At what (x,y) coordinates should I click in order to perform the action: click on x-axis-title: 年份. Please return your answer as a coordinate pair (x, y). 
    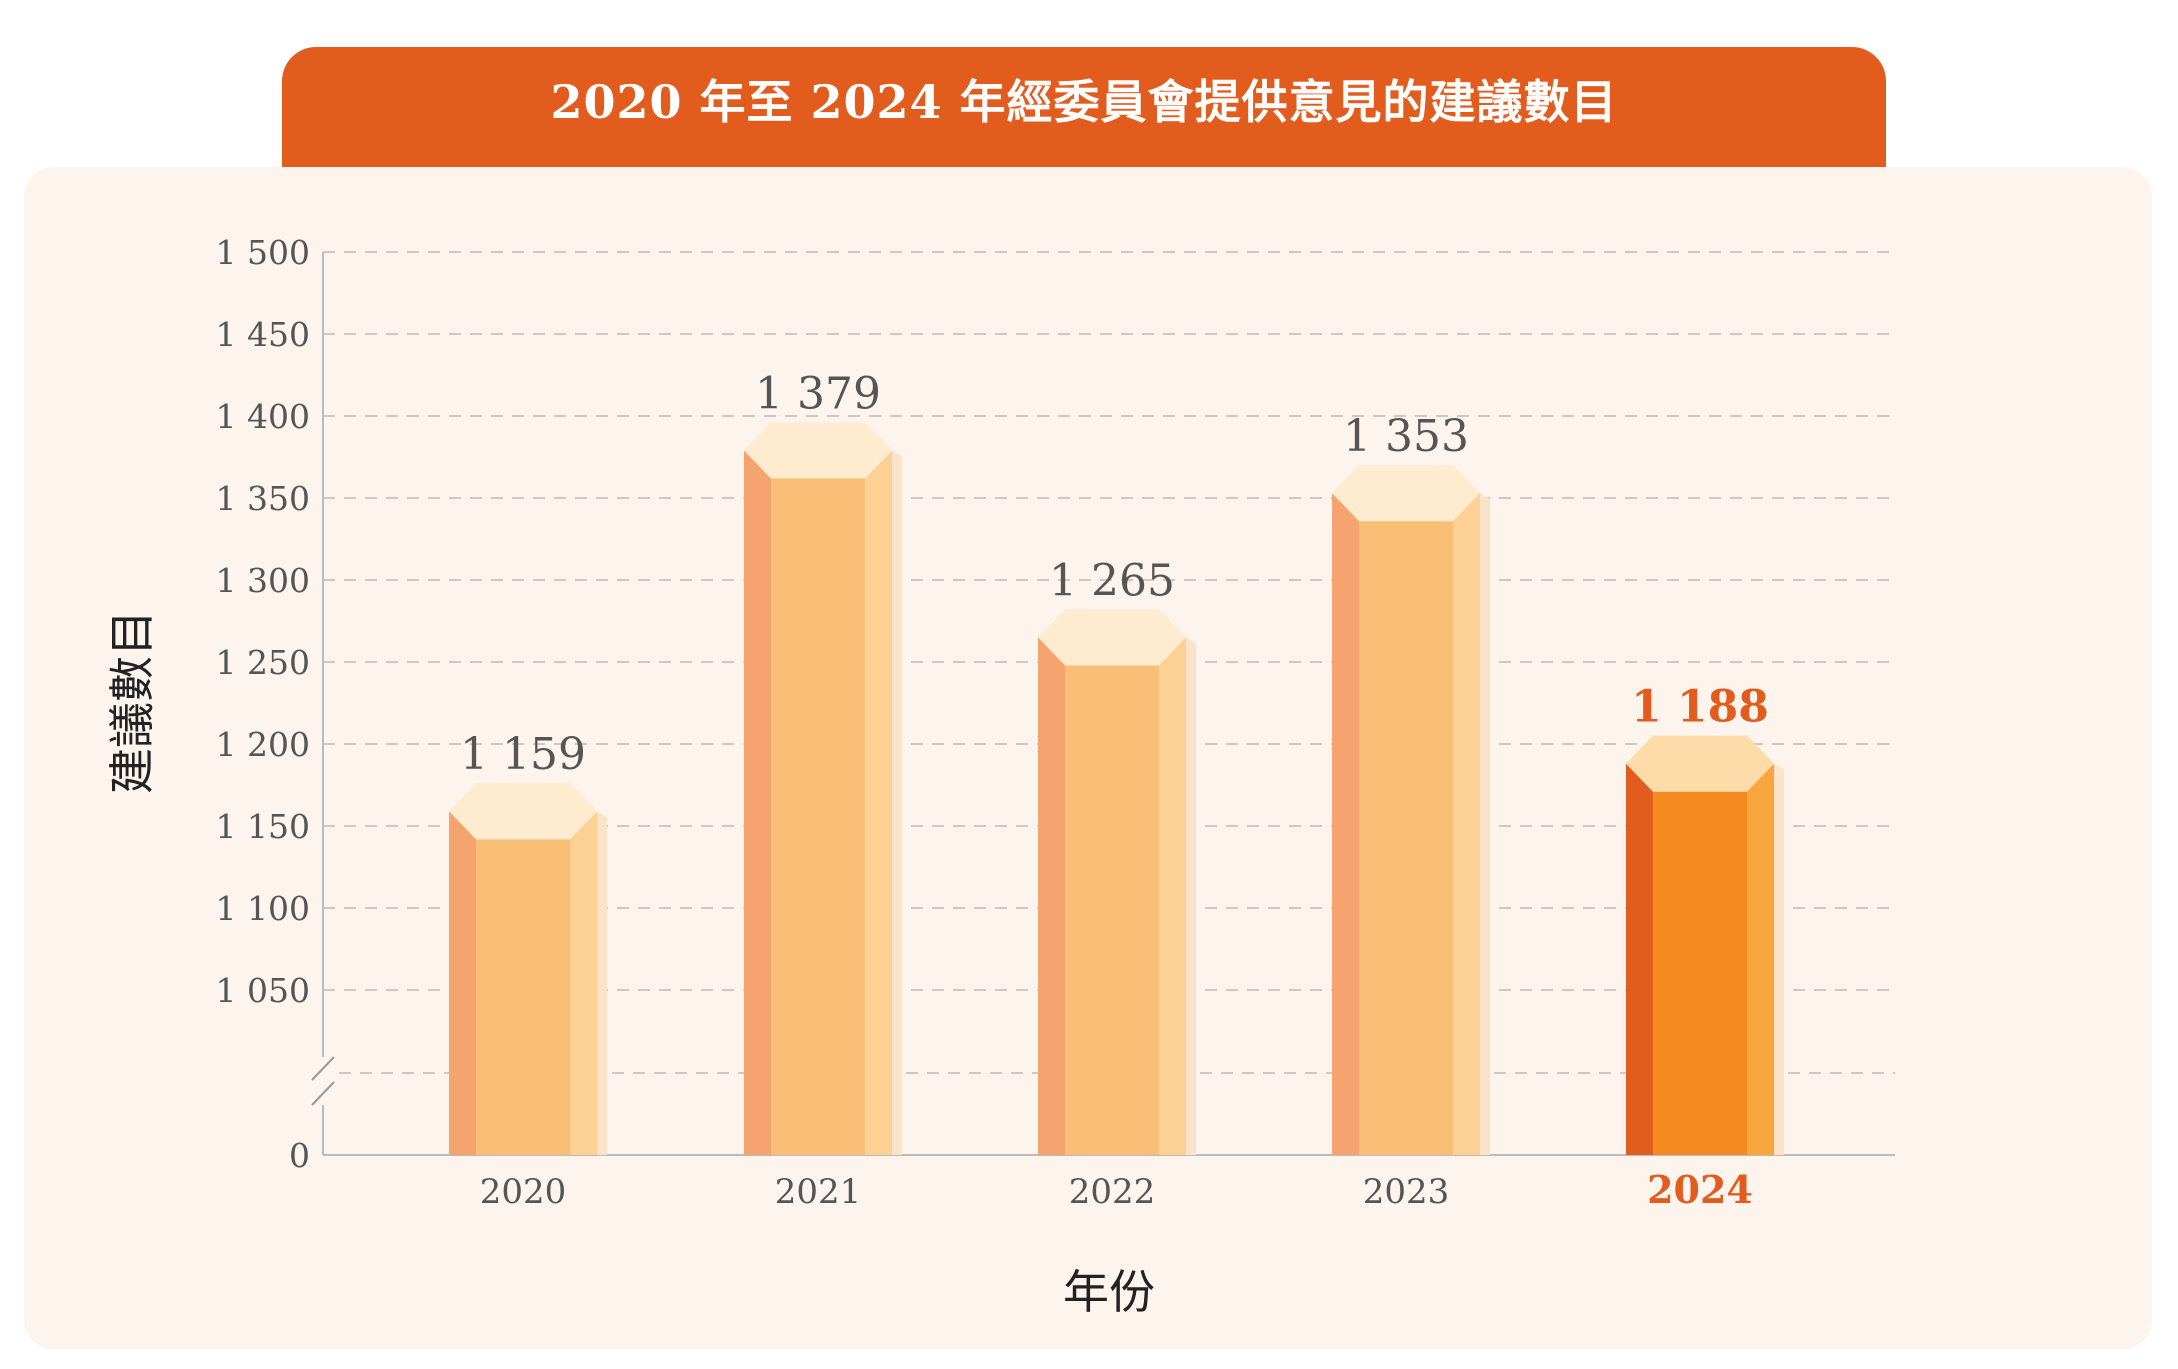
    Looking at the image, I should click on (1109, 1292).